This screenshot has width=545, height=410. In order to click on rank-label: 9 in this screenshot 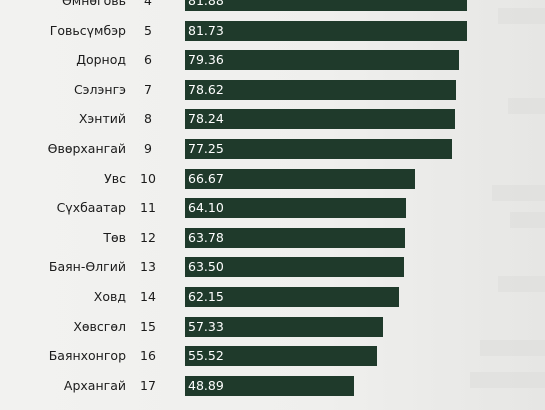, I will do `click(148, 148)`.